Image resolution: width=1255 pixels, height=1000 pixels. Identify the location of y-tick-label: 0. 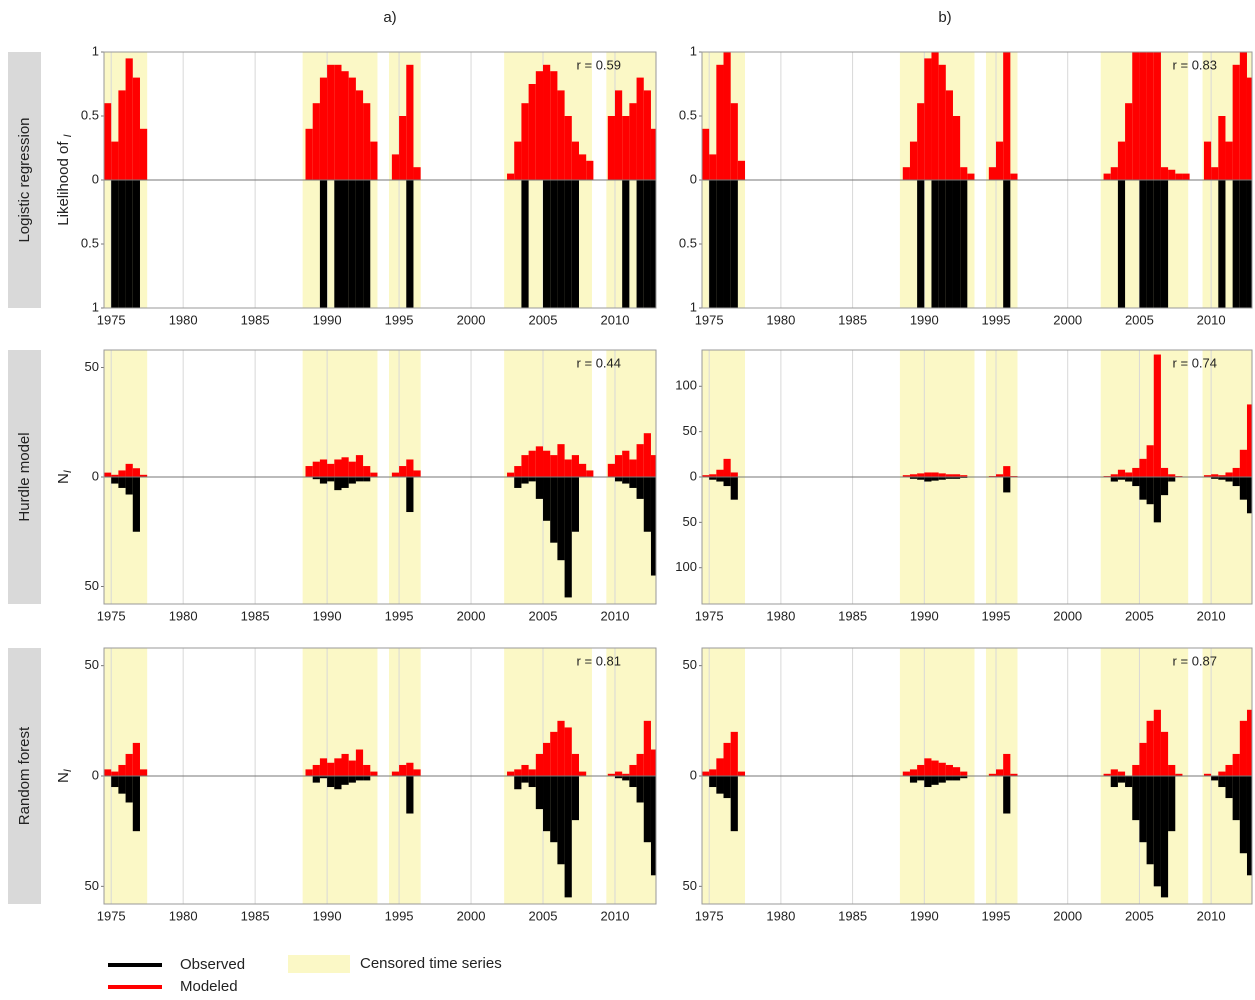
(95, 774).